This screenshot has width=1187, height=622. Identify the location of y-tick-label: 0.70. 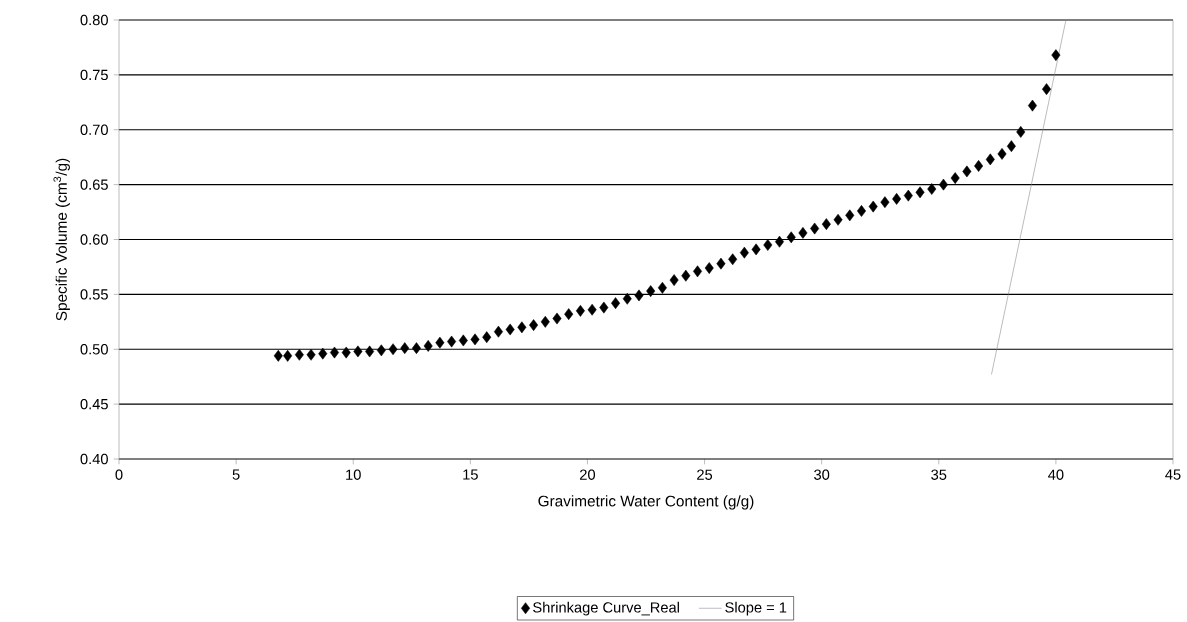
(94, 129).